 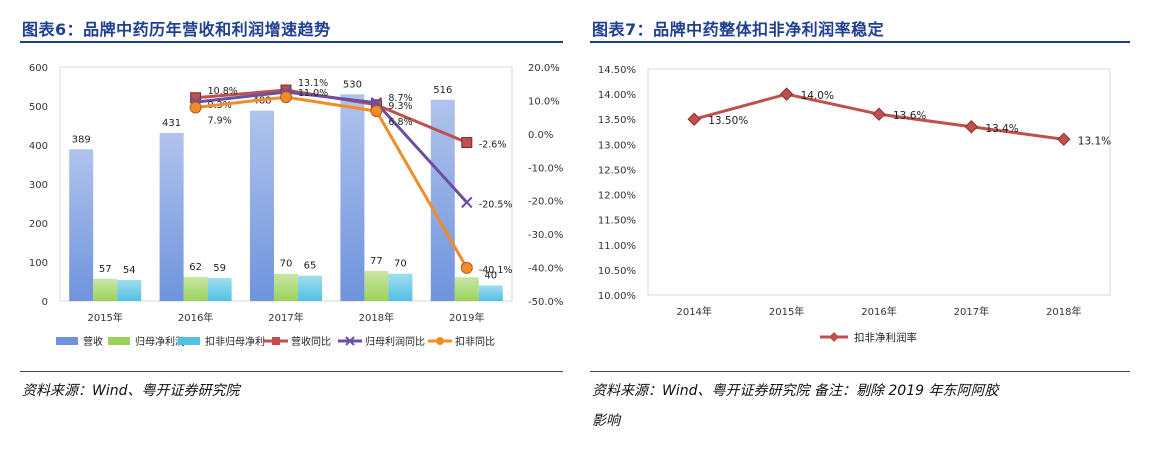 What do you see at coordinates (493, 145) in the screenshot?
I see `line-value-label: -2.6%` at bounding box center [493, 145].